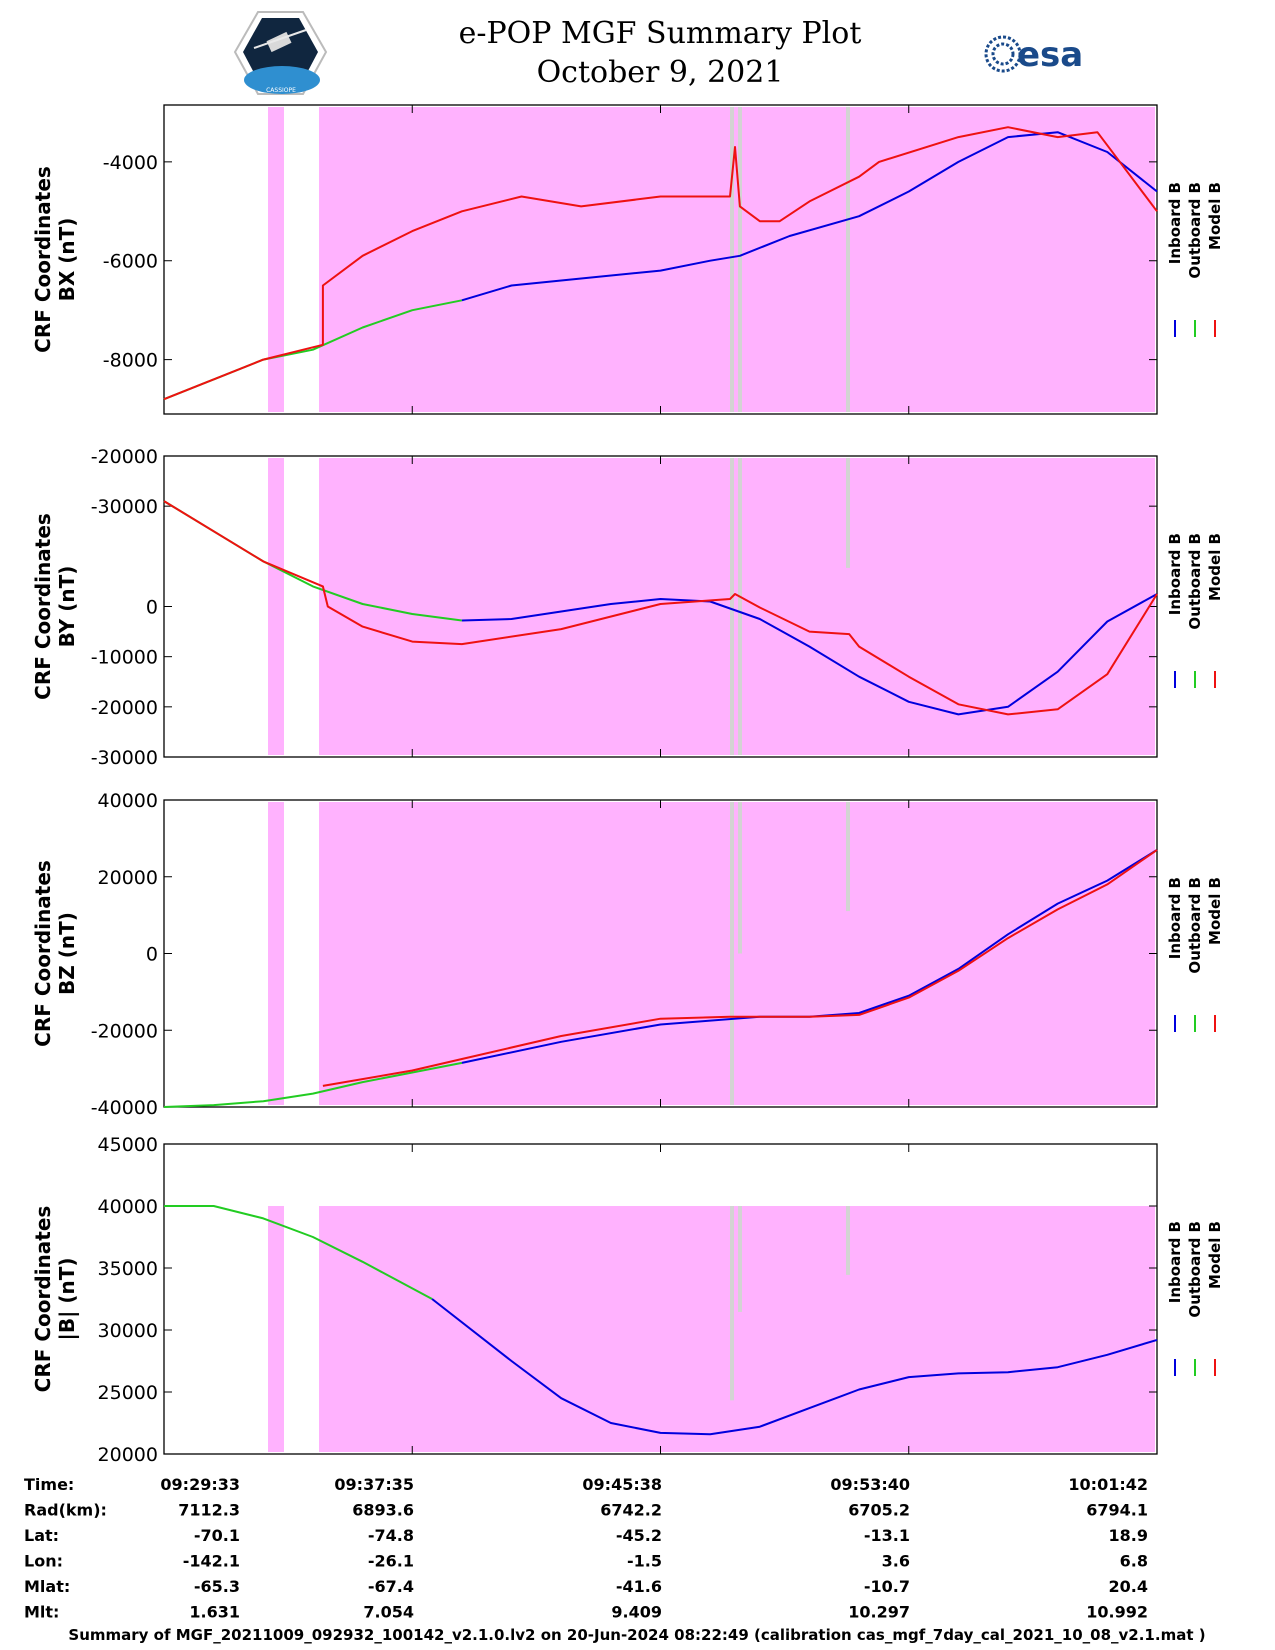  What do you see at coordinates (388, 1612) in the screenshot?
I see `table-cell: 7.054` at bounding box center [388, 1612].